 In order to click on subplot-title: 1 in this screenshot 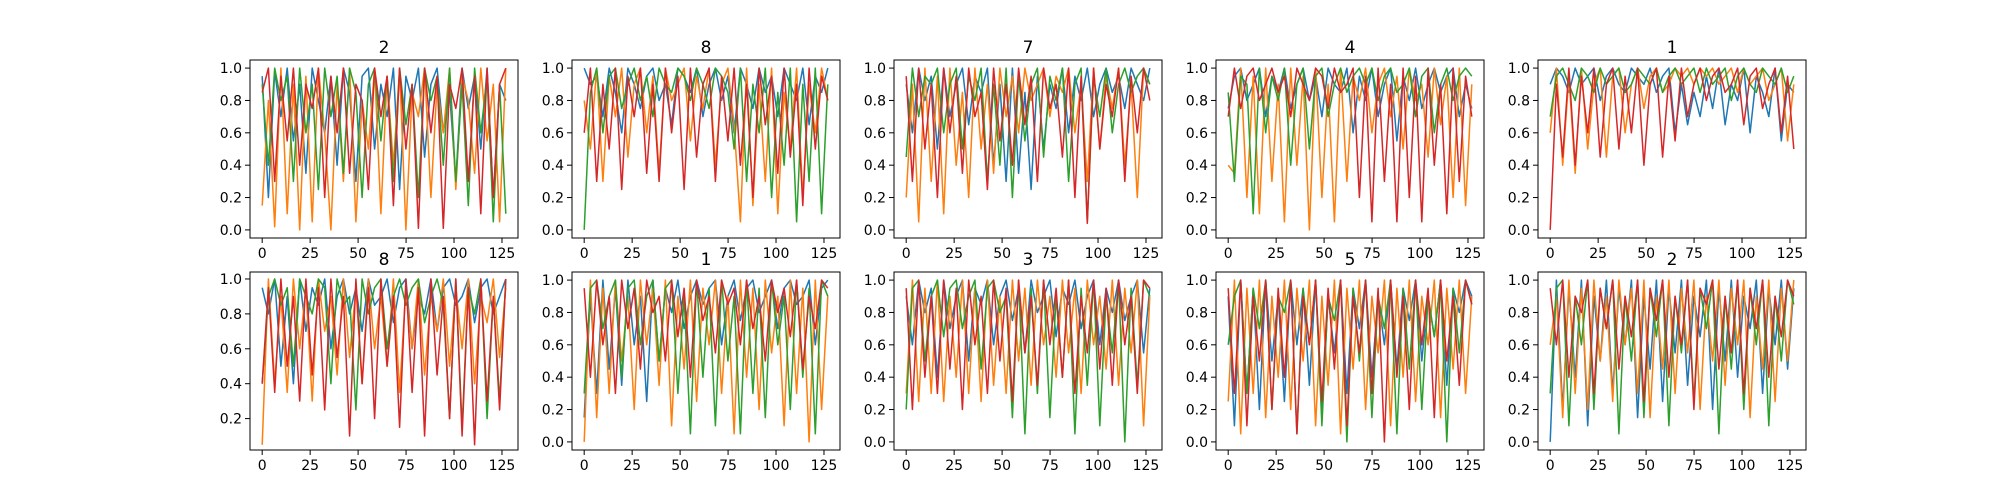, I will do `click(706, 260)`.